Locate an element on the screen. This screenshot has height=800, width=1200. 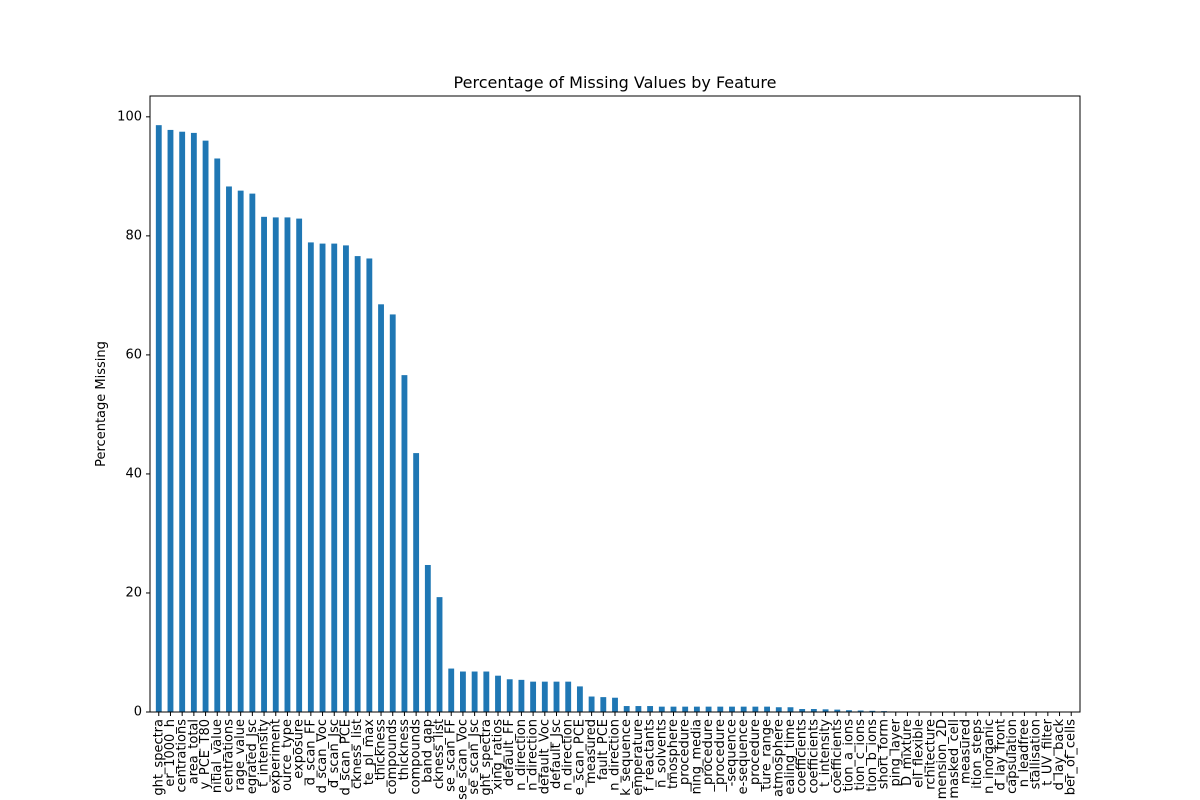
x-tick-label: se_scan_Jsc is located at coordinates (474, 757).